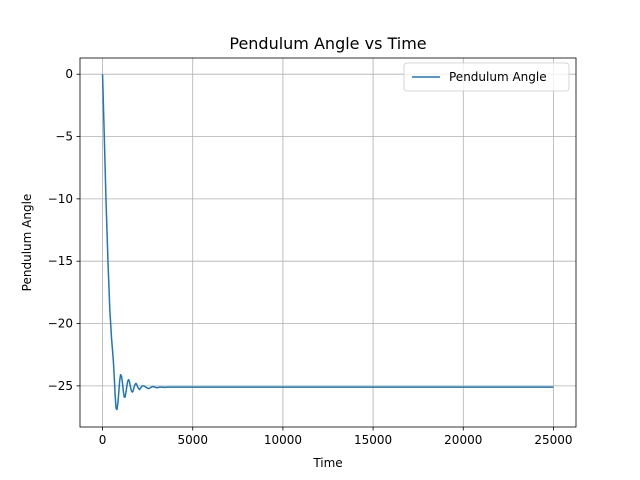 Image resolution: width=640 pixels, height=480 pixels. I want to click on y-axis-label: Pendulum Angle, so click(27, 243).